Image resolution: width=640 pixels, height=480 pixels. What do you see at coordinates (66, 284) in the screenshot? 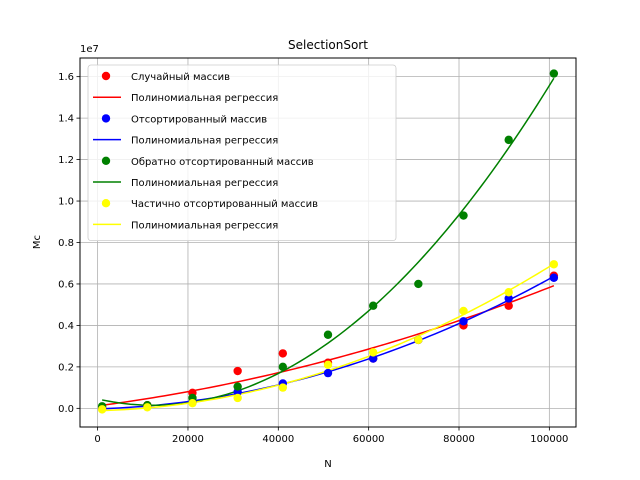
I see `y-tick-label: 0.6` at bounding box center [66, 284].